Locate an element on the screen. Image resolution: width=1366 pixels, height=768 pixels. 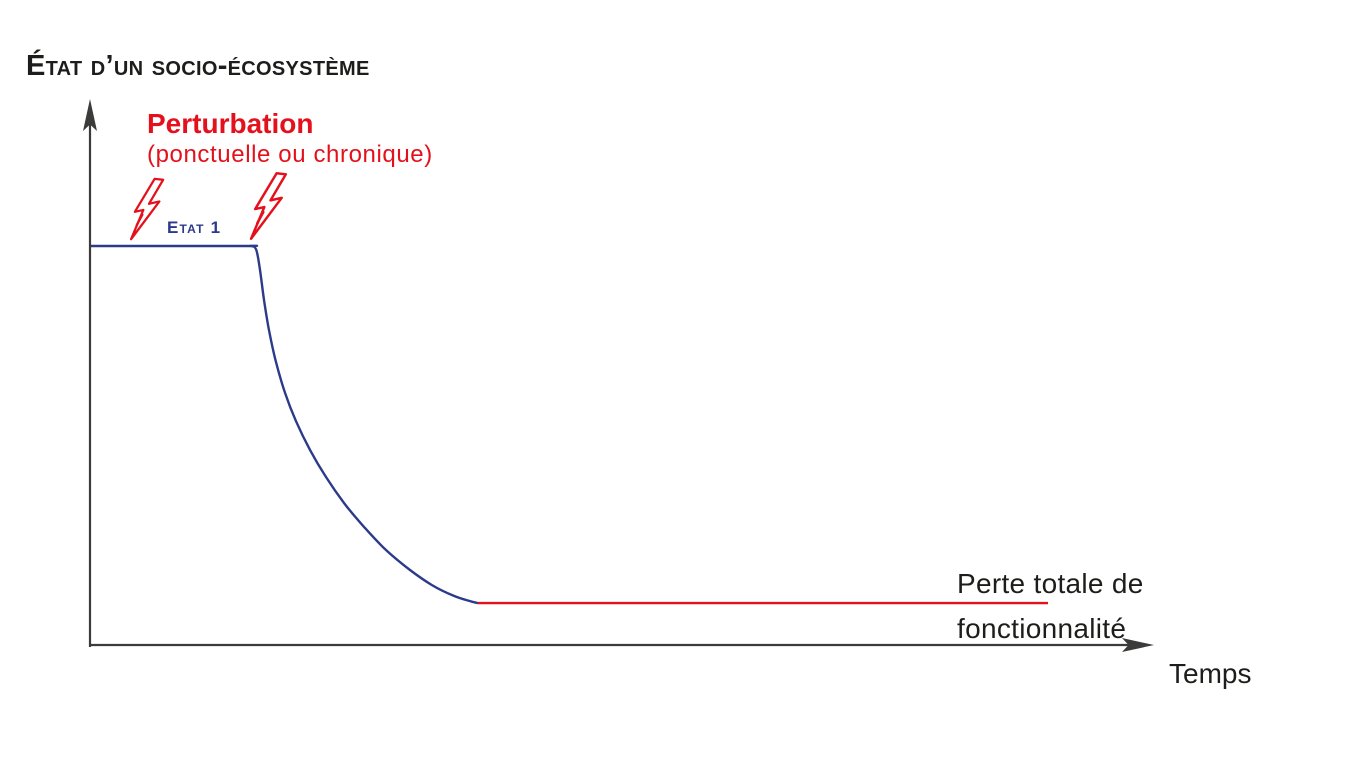
x-axis-label: Temps is located at coordinates (1210, 673).